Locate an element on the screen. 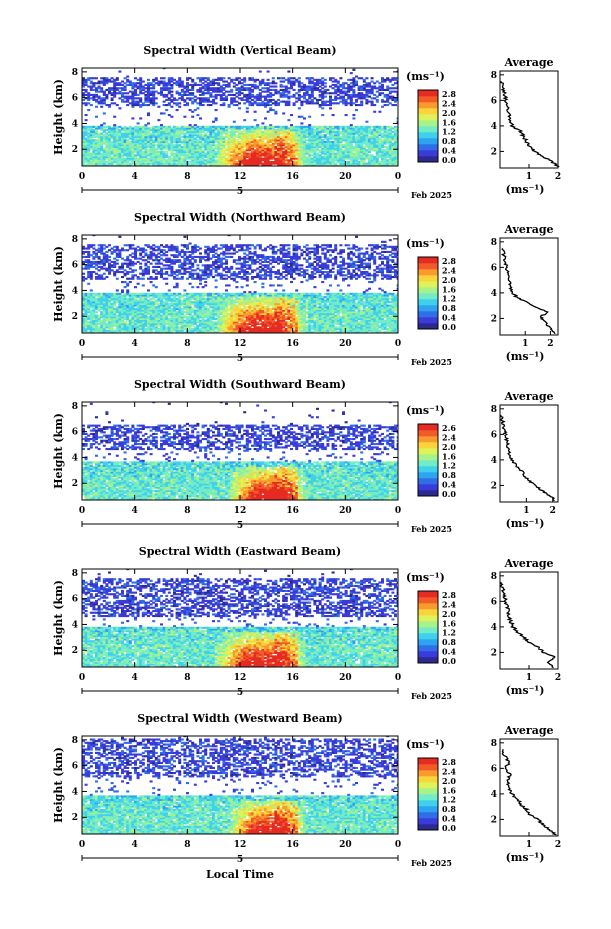 Image resolution: width=611 pixels, height=929 pixels. y-tick-label: 4 is located at coordinates (75, 124).